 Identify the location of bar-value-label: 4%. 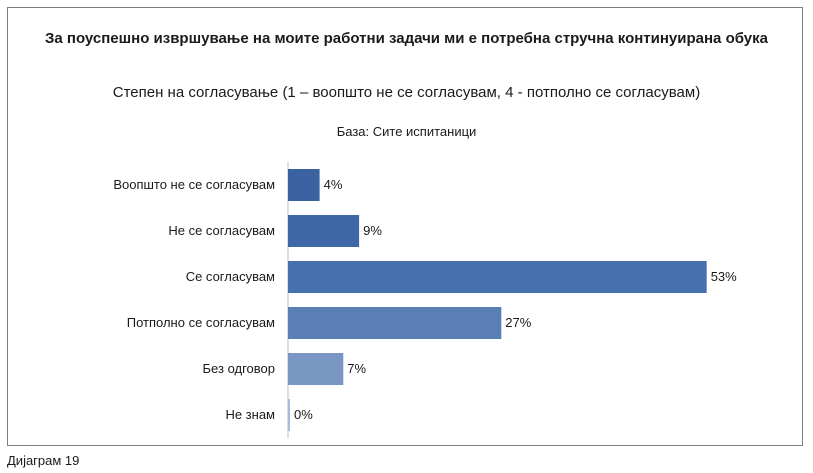
(333, 184).